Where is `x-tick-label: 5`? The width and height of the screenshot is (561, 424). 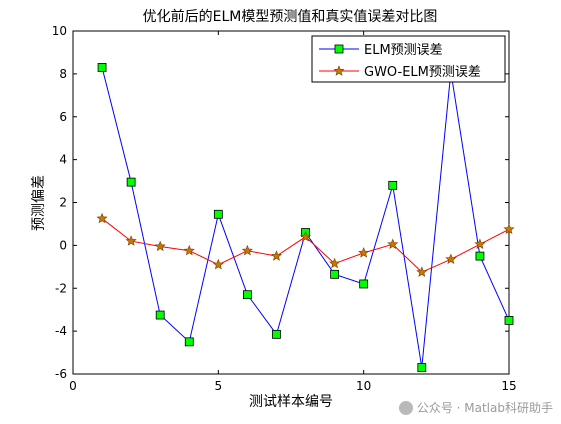
x-tick-label: 5 is located at coordinates (219, 386).